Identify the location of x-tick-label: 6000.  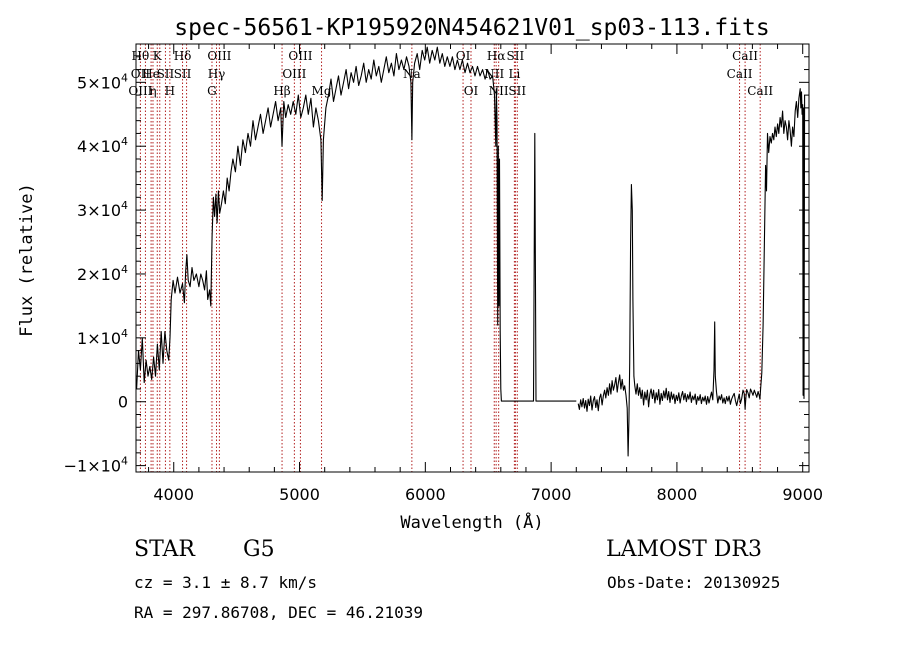
(425, 494).